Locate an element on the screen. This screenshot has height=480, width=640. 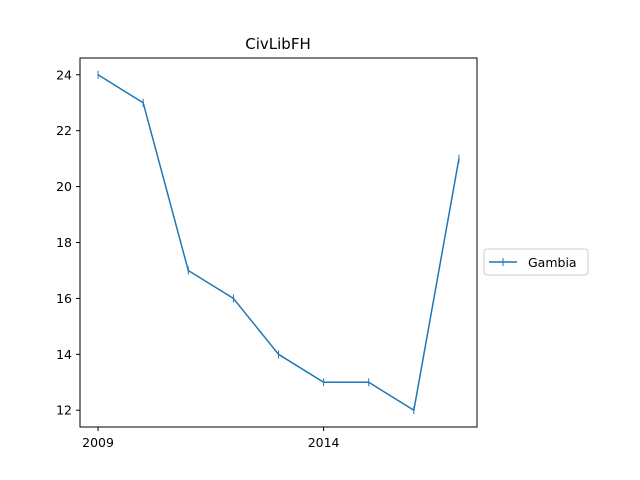
y-tick-label-3: 18 is located at coordinates (64, 242).